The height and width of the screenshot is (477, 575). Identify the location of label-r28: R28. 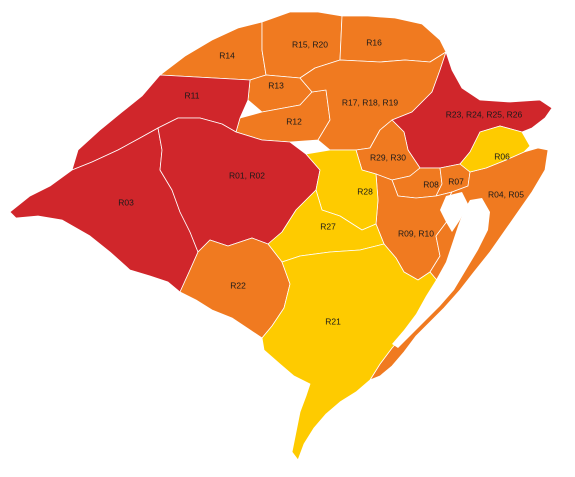
(365, 191).